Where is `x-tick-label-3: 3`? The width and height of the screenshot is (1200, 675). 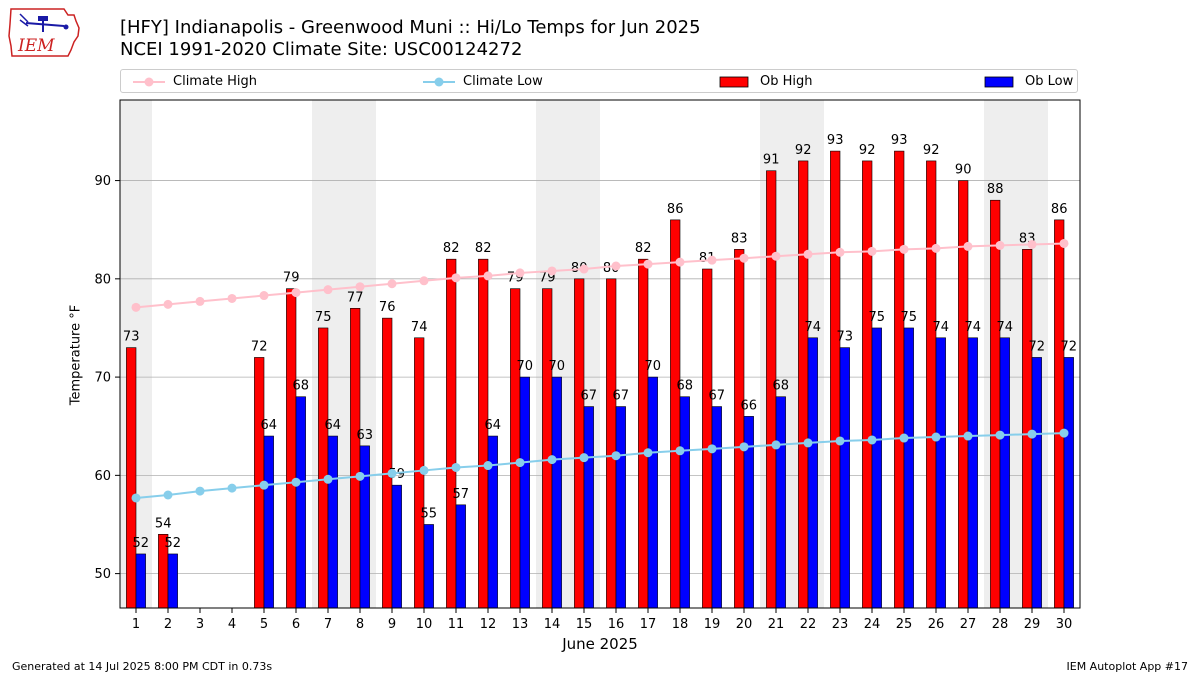
x-tick-label-3: 3 is located at coordinates (200, 624).